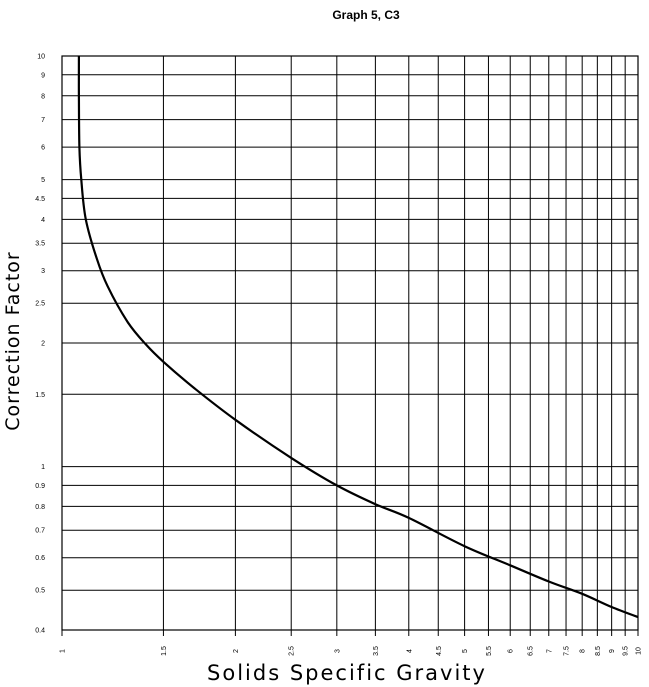 This screenshot has height=687, width=649. What do you see at coordinates (531, 651) in the screenshot?
I see `x-tick-label: 6.5` at bounding box center [531, 651].